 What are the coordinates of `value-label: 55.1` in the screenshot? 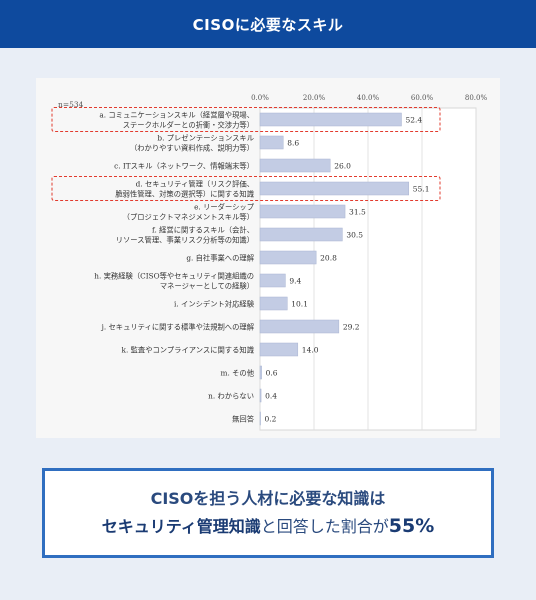 It's located at (421, 189).